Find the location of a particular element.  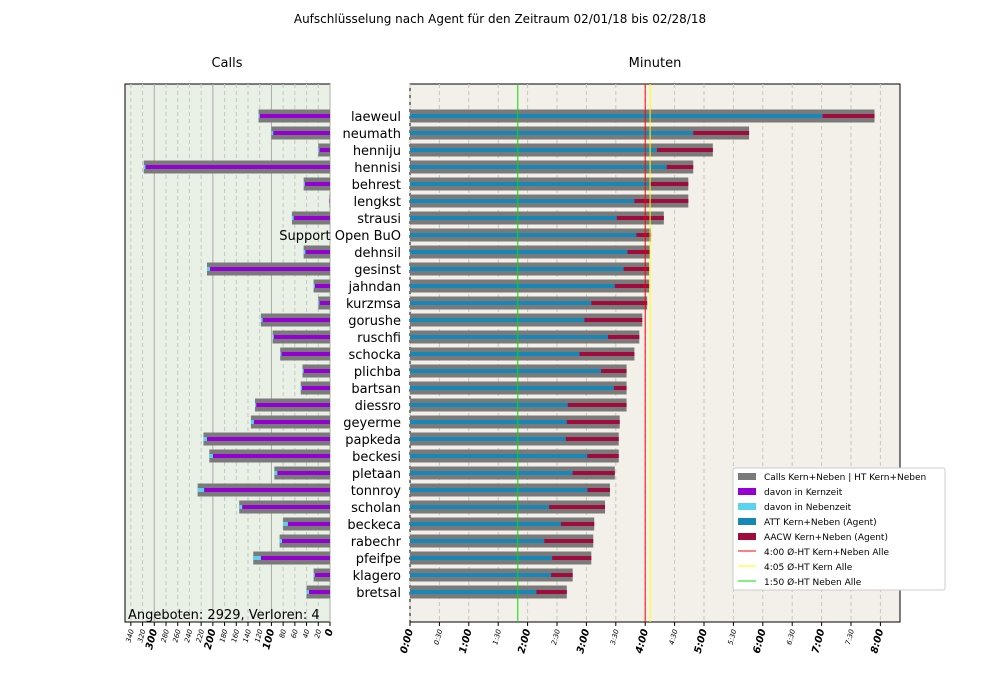

minutes-panel-title: Minuten is located at coordinates (655, 63).